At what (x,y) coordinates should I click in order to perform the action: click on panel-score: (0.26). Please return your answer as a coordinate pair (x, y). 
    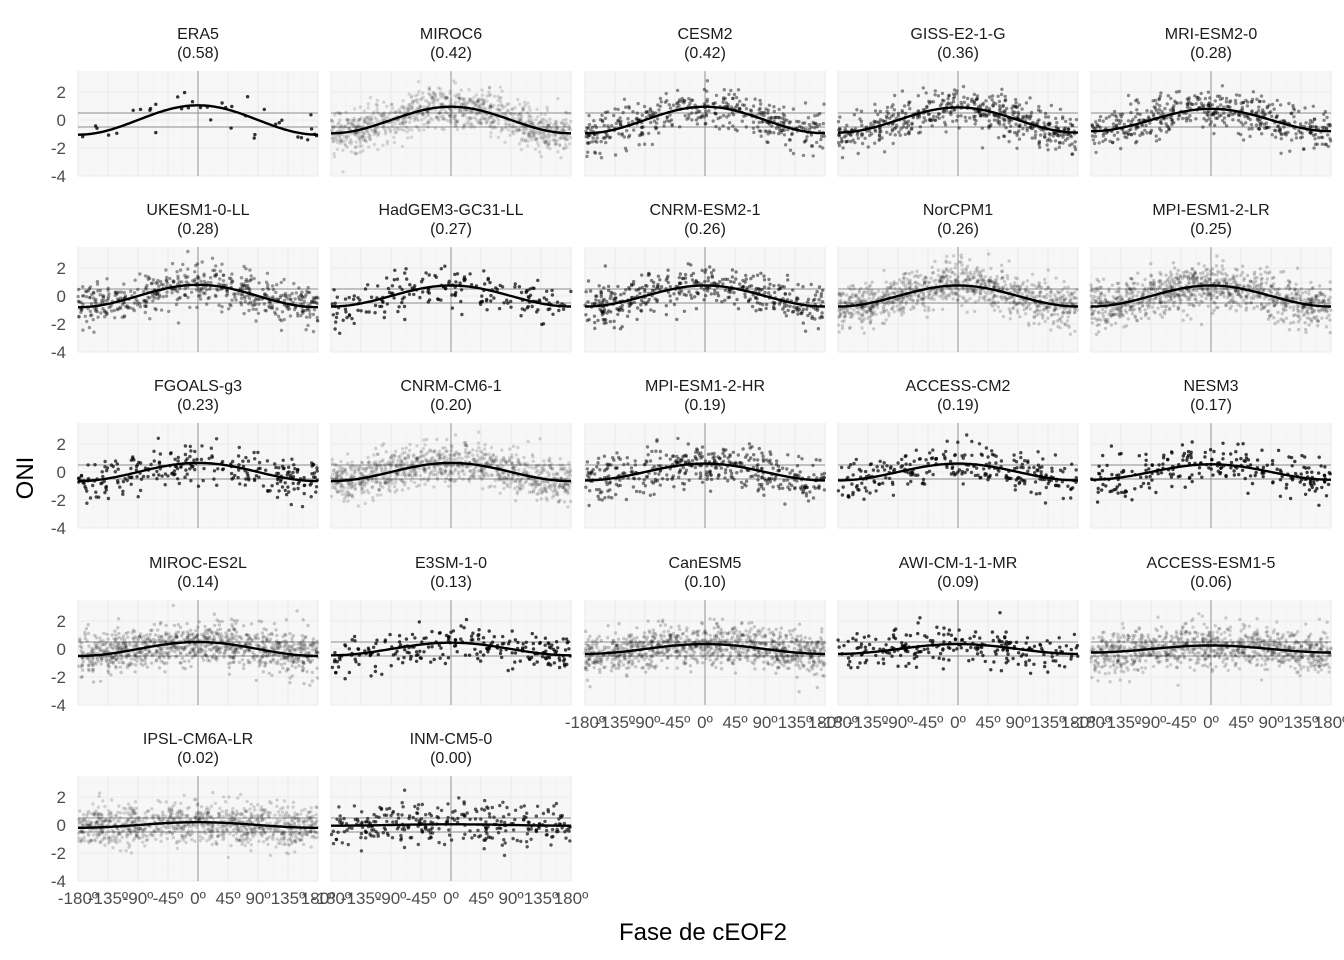
    Looking at the image, I should click on (705, 229).